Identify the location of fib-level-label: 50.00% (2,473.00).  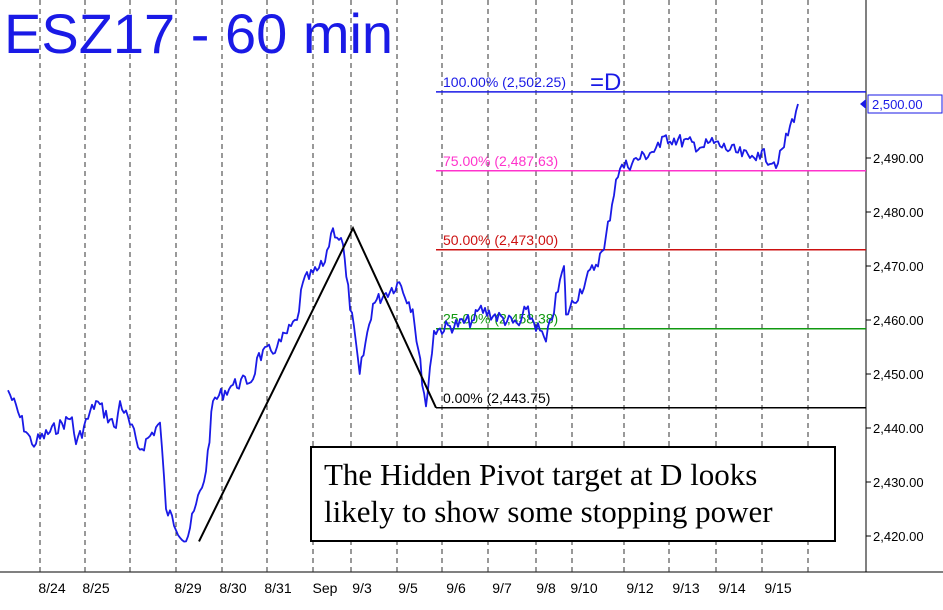
(500, 240).